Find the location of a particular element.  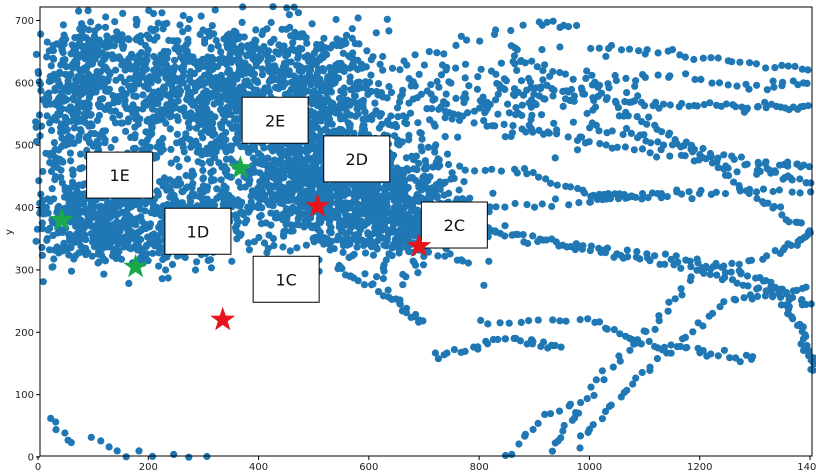

zone-annotation-2d: 2D is located at coordinates (357, 159).